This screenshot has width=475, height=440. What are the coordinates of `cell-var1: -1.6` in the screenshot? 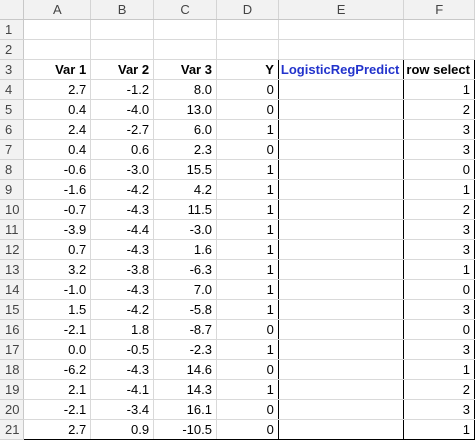 It's located at (57, 189).